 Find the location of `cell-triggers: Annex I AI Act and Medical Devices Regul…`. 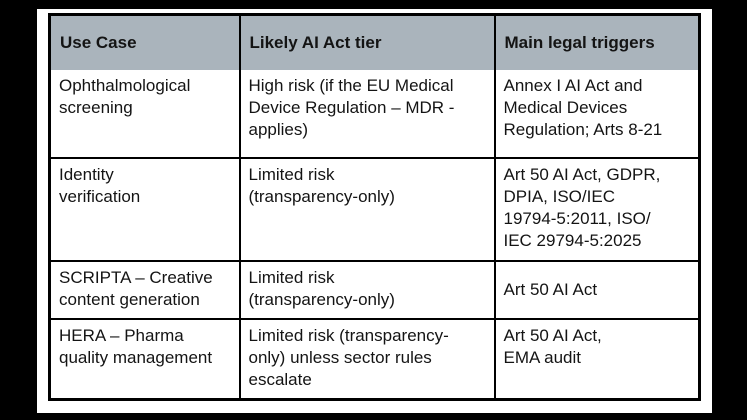

cell-triggers: Annex I AI Act and Medical Devices Regul… is located at coordinates (597, 114).